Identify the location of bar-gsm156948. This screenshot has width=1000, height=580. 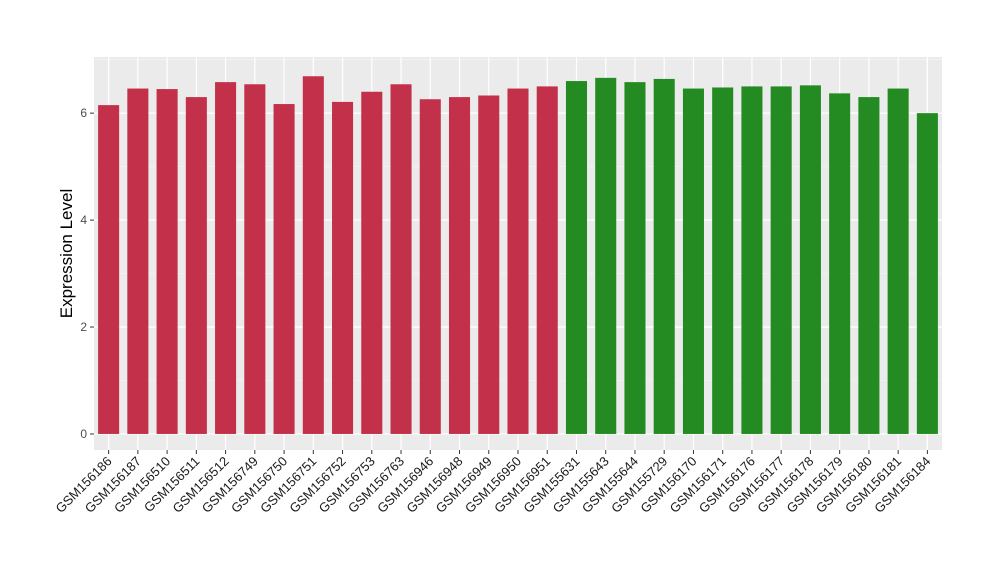
(459, 265).